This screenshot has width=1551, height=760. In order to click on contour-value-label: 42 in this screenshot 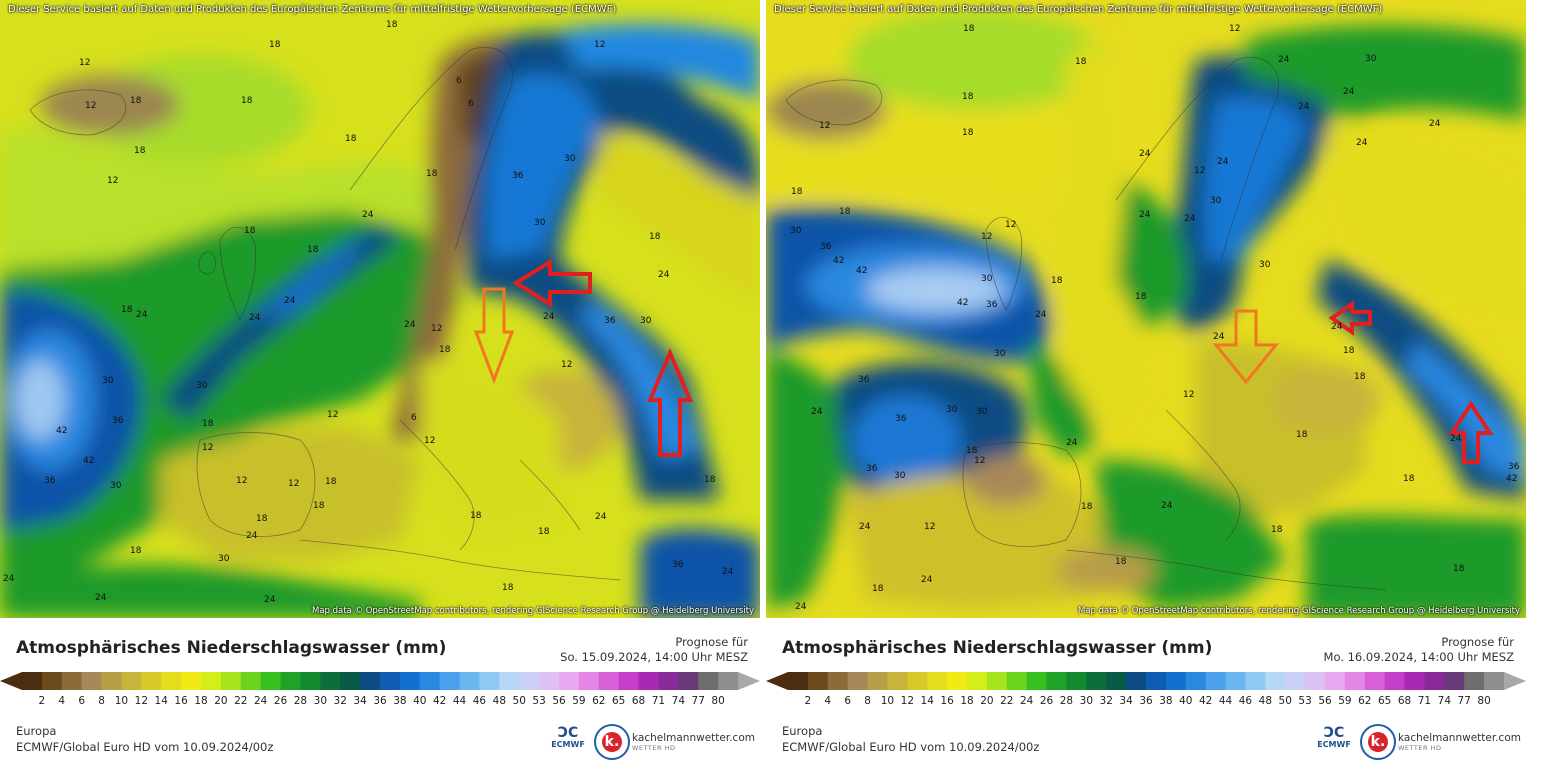, I will do `click(839, 261)`.